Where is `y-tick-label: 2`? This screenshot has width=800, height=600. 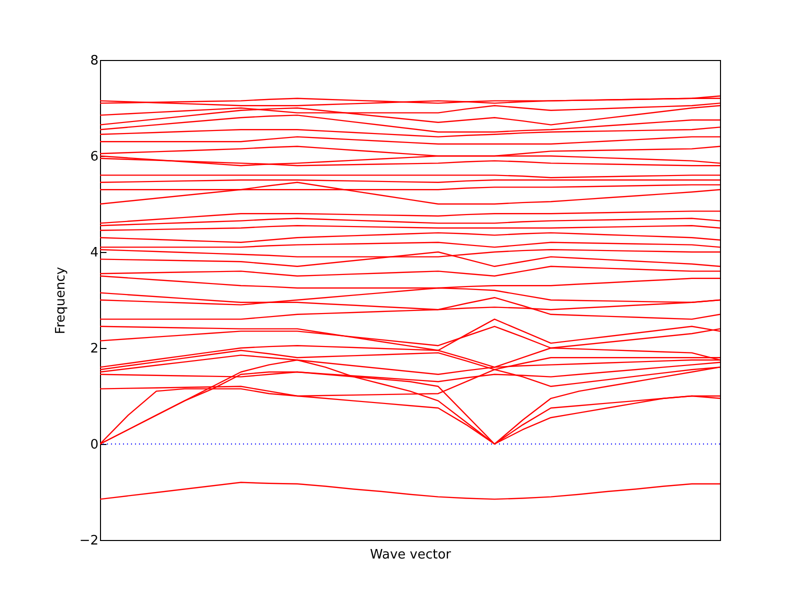 y-tick-label: 2 is located at coordinates (94, 349).